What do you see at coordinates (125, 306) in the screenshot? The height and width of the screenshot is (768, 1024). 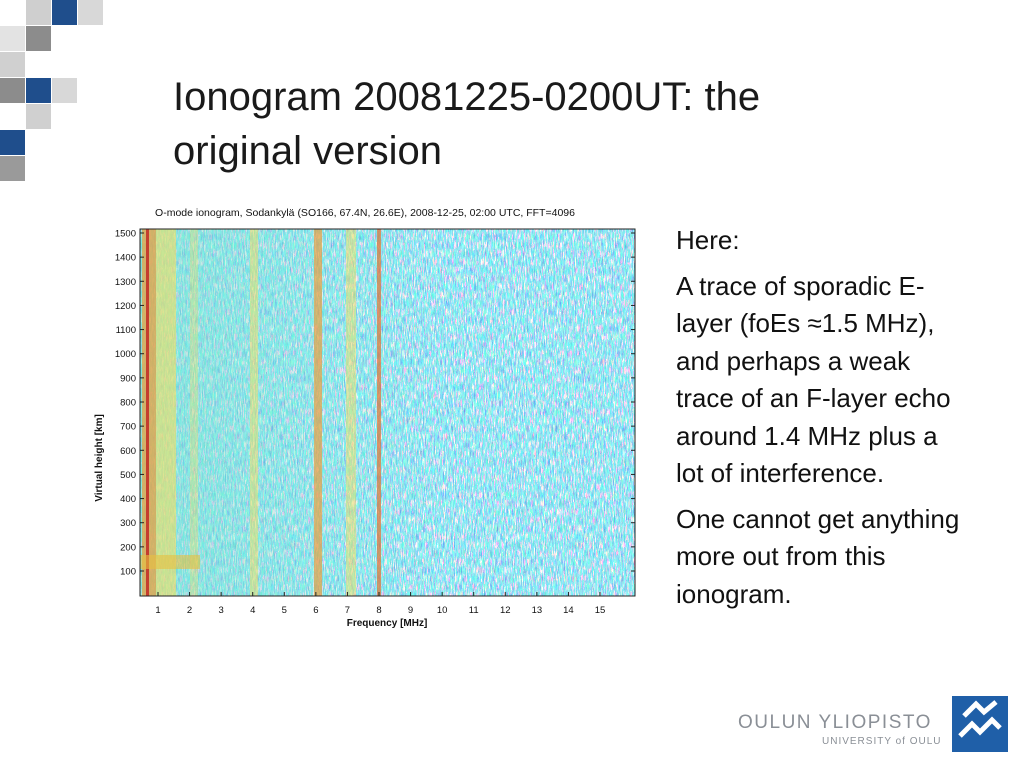 I see `y-tick-label: 1200` at bounding box center [125, 306].